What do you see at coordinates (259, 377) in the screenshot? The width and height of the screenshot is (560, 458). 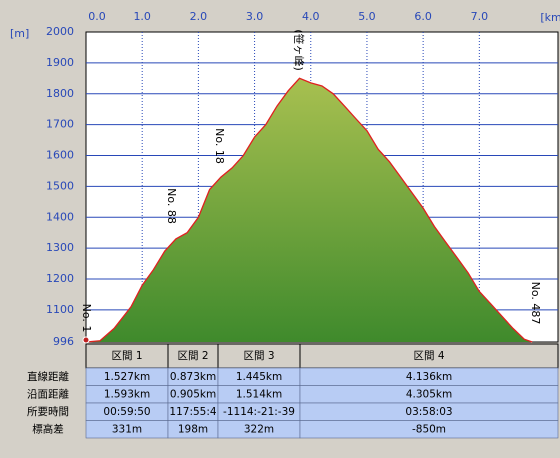 I see `table-value: 1.445km` at bounding box center [259, 377].